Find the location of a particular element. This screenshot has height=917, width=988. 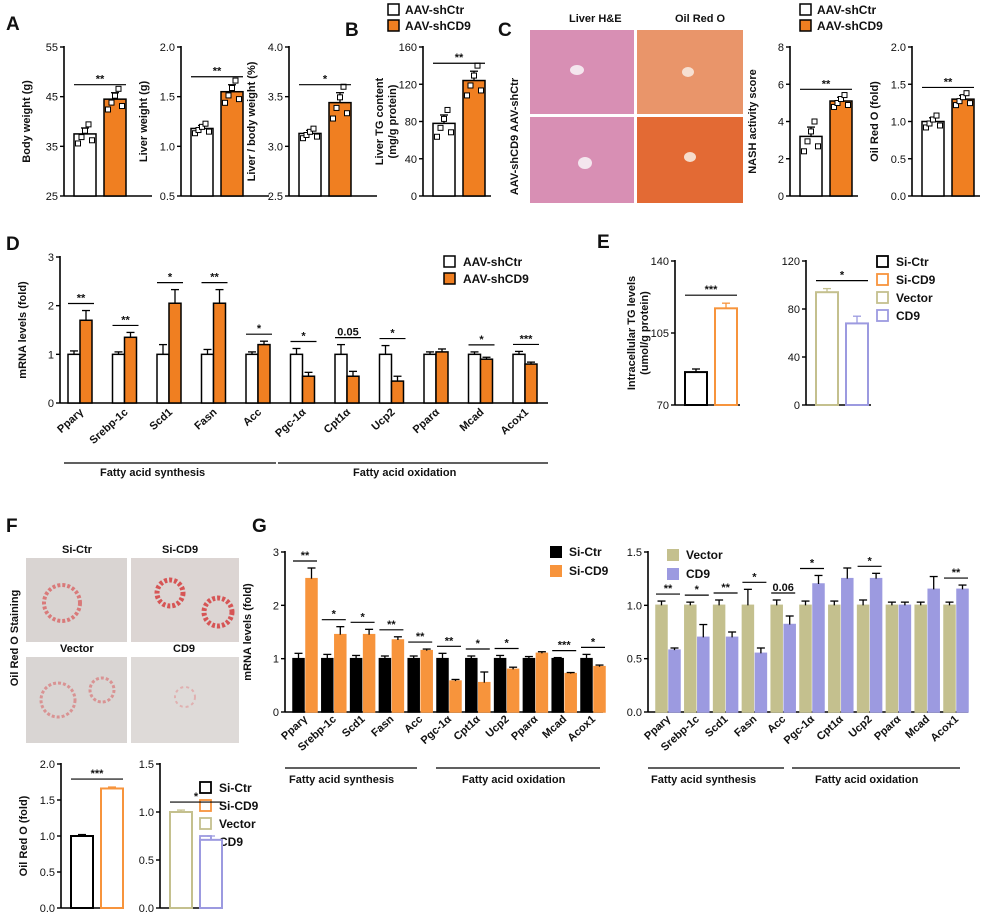

y-label-B: Liver TG content is located at coordinates (380, 121).